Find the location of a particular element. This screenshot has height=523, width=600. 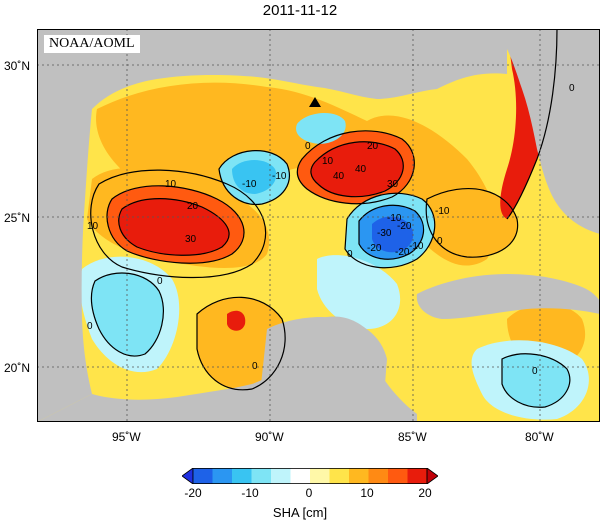

triangle-marker is located at coordinates (315, 102).